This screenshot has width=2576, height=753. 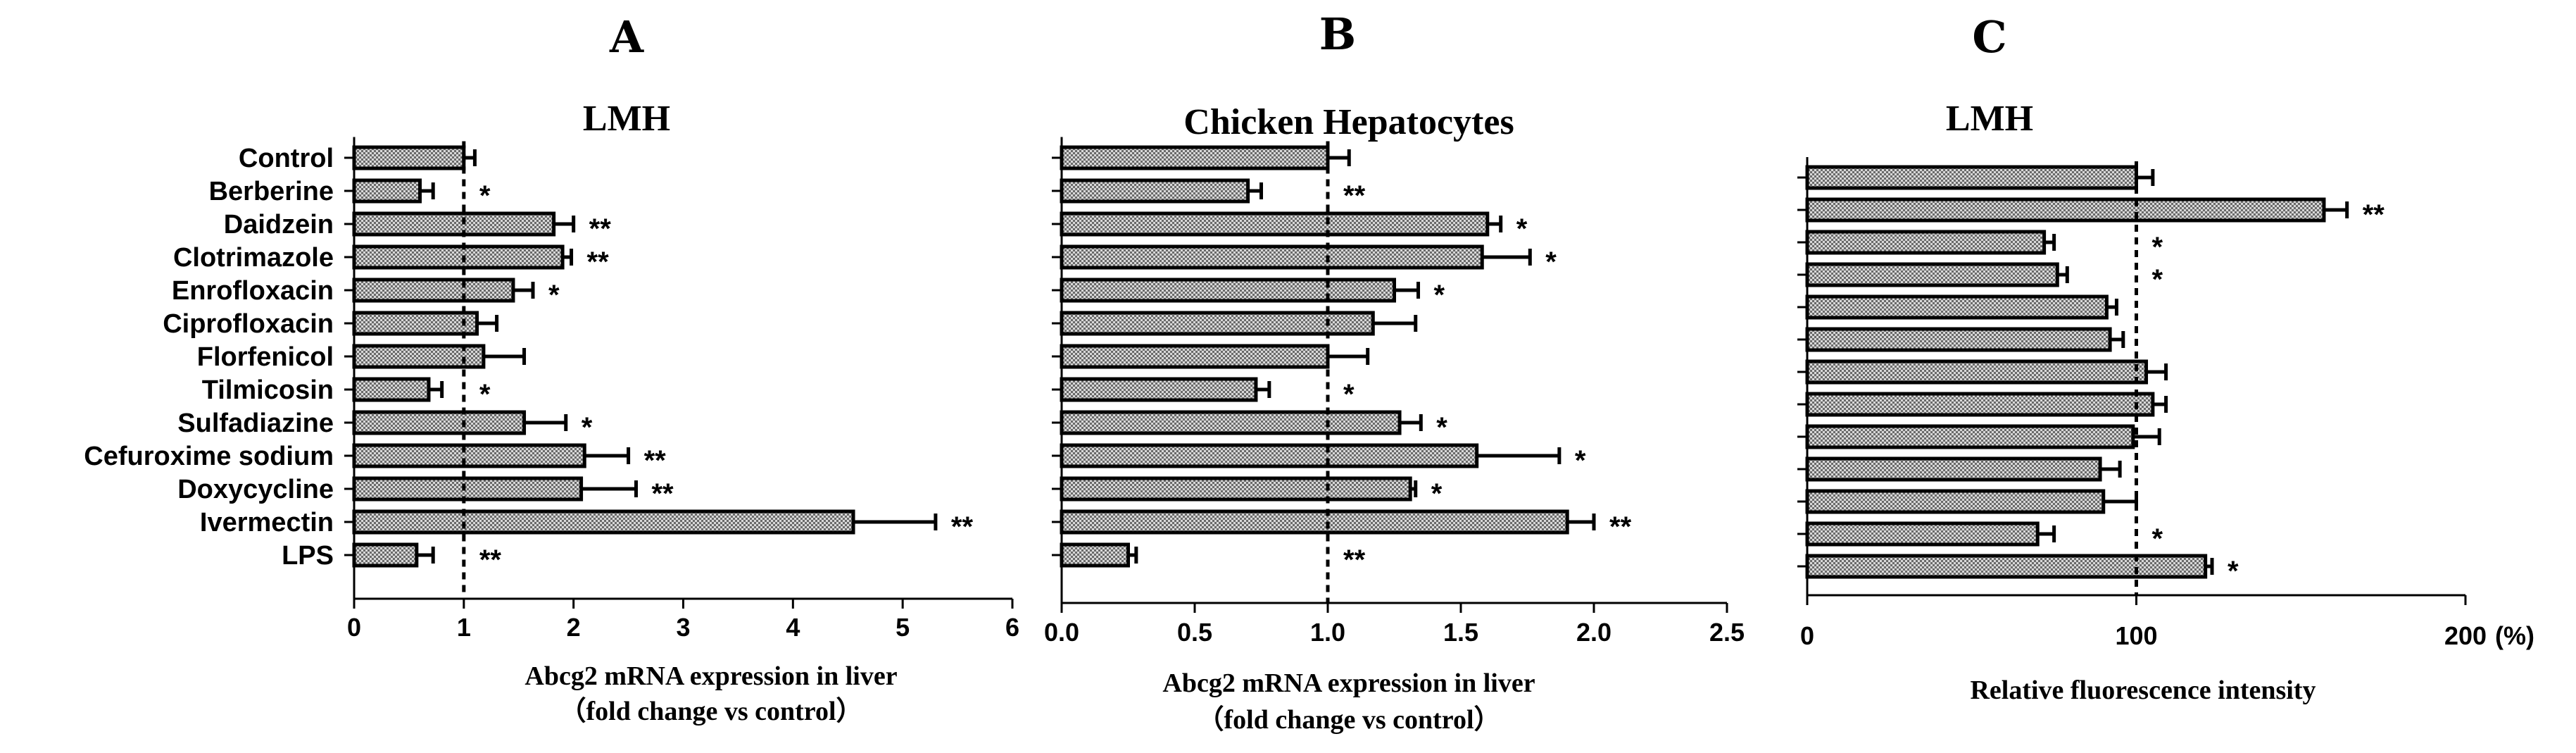 I want to click on x-tick-label: 6, so click(x=1012, y=627).